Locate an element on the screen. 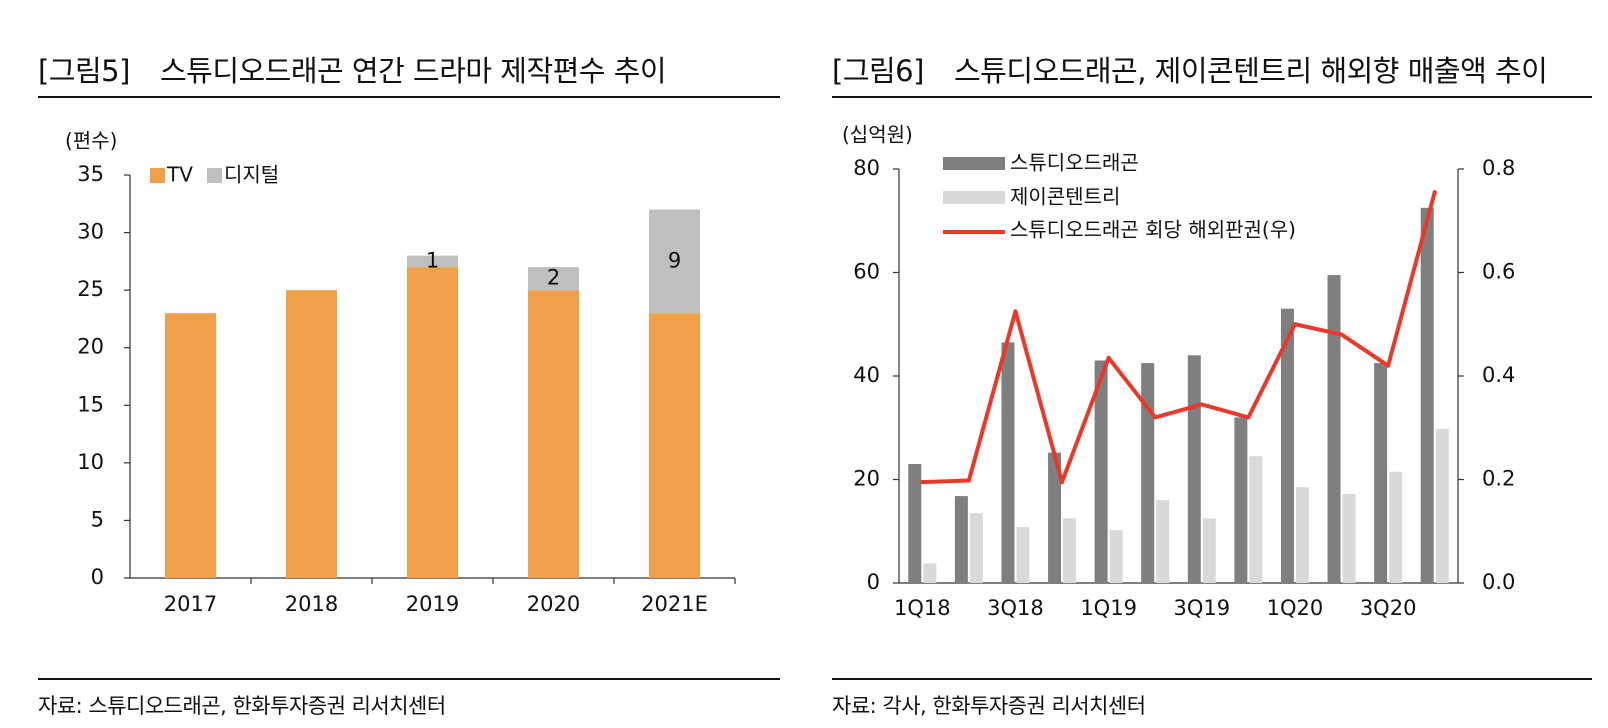 The height and width of the screenshot is (728, 1608). left-y-tick-label: 60 is located at coordinates (866, 272).